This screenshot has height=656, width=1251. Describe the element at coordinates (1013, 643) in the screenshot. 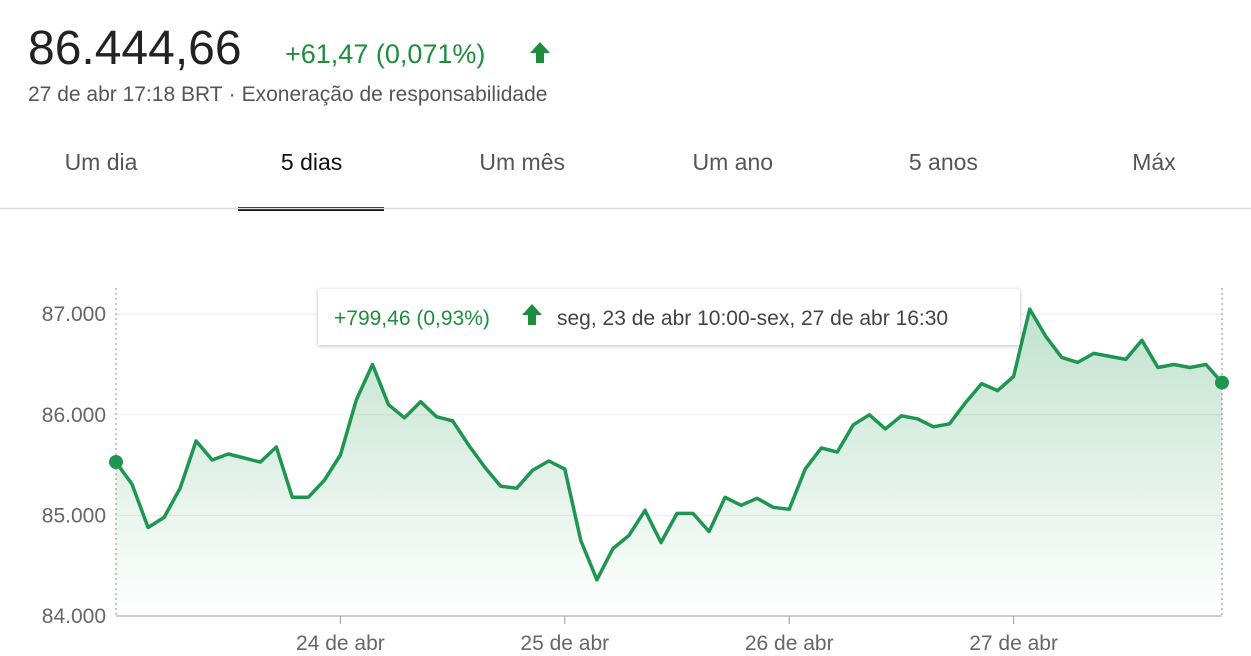

I see `x-tick-label: 27 de abr` at that location.